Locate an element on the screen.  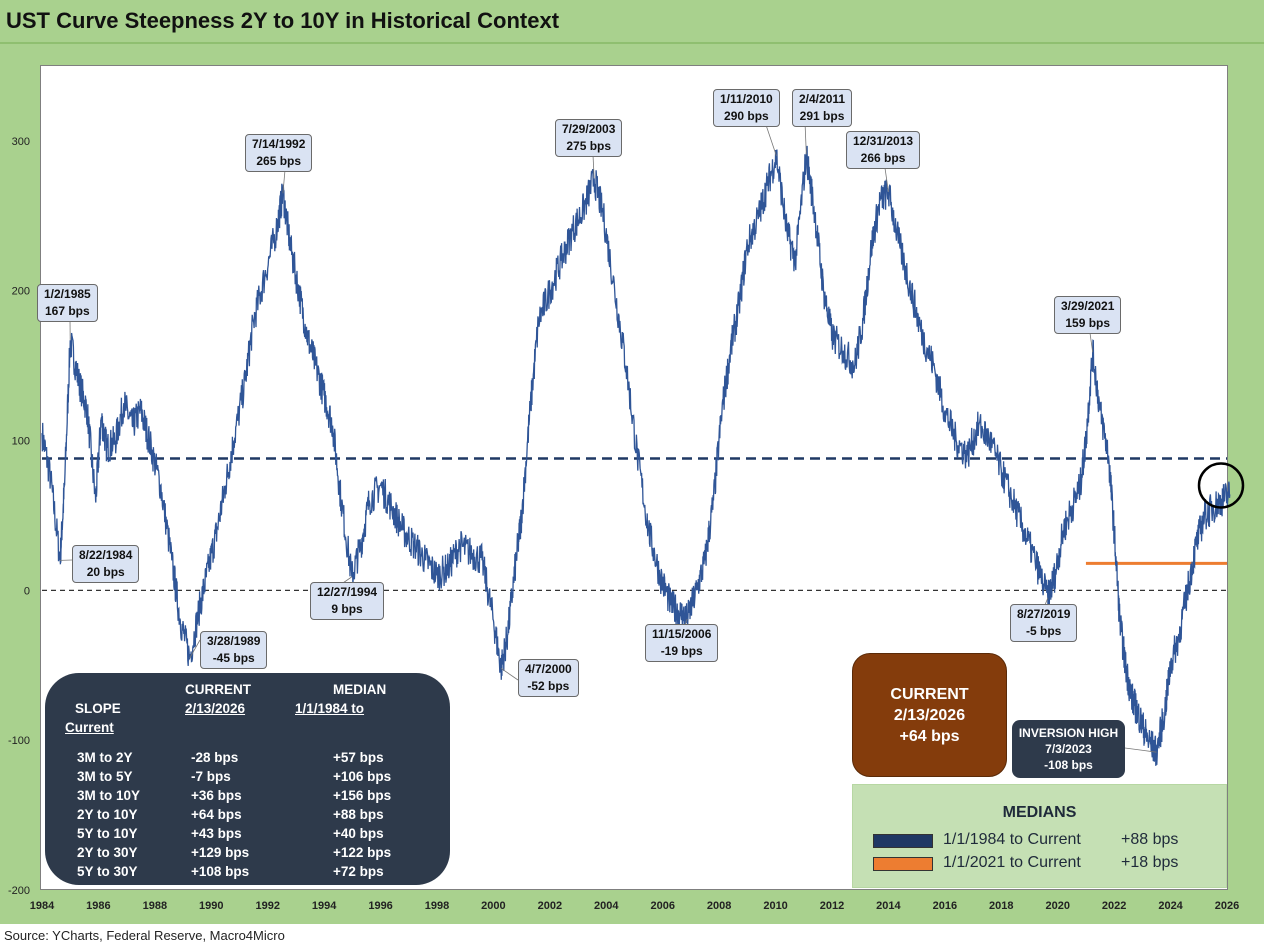
slope-header-range: 1/1/1984 to is located at coordinates (330, 708).